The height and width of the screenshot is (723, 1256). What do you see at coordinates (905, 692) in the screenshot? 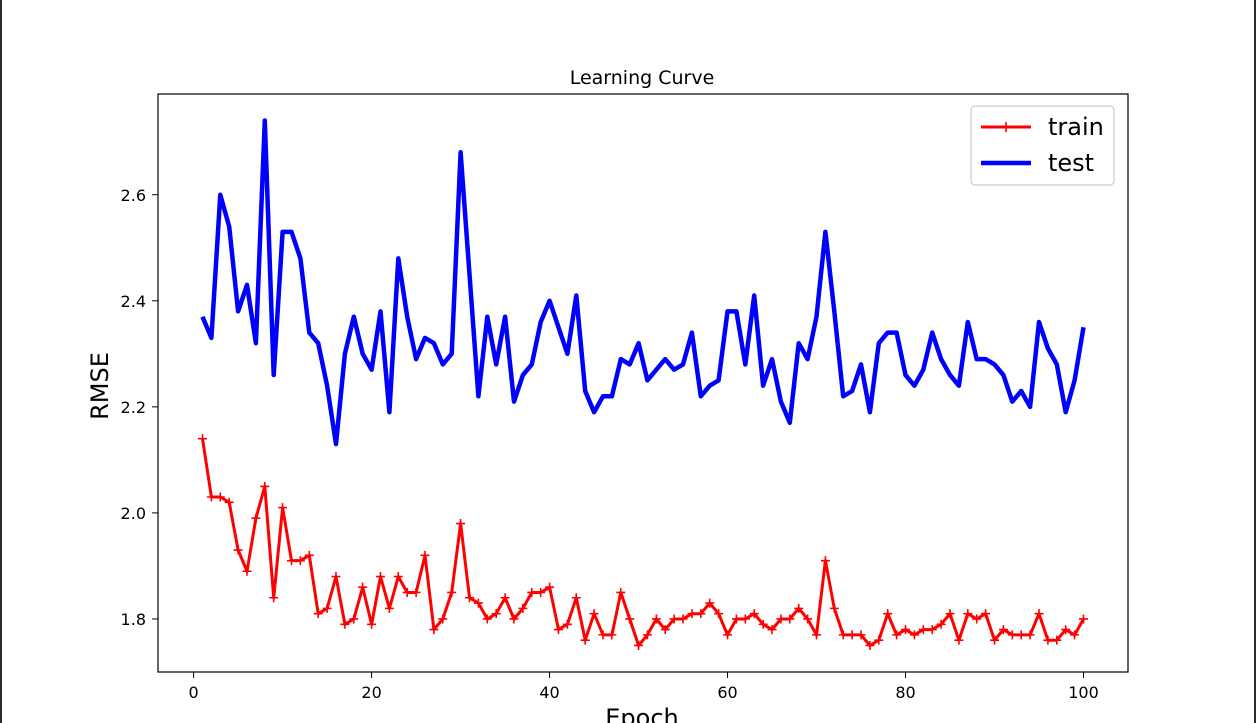
I see `x-tick-label: 80` at bounding box center [905, 692].